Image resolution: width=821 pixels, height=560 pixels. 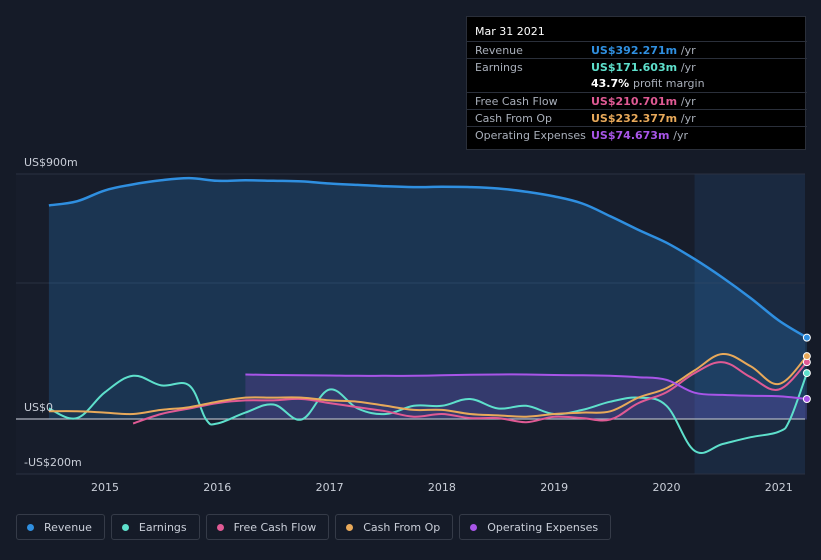 I want to click on tooltip-label: Cash From Op, so click(x=514, y=118).